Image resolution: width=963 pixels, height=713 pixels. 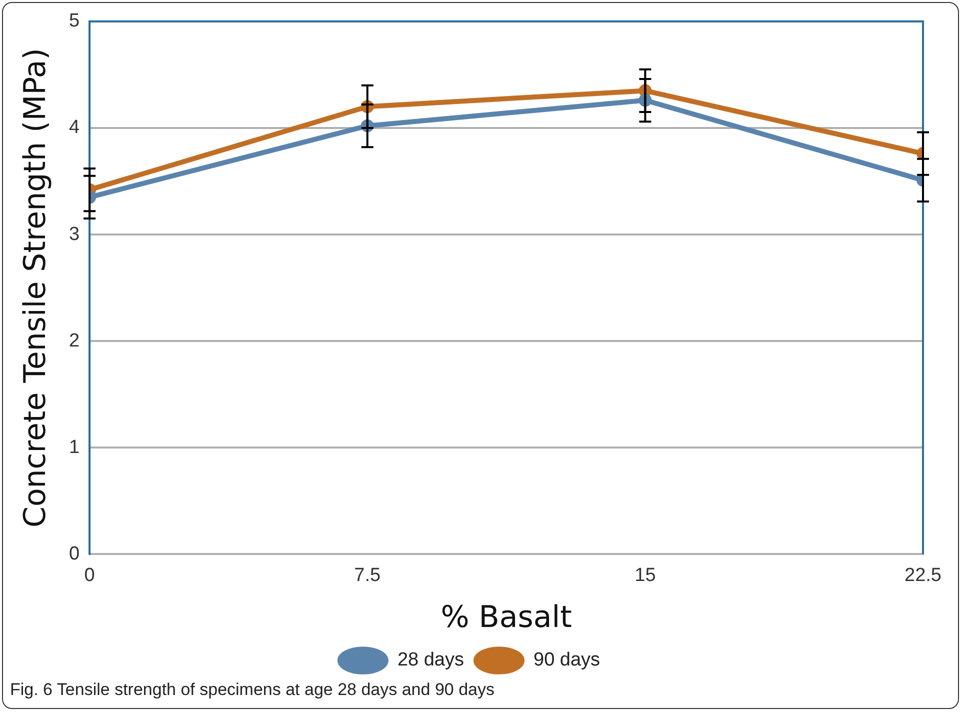 I want to click on y-axis-title: Concrete Tensile Strength (MPa), so click(x=35, y=288).